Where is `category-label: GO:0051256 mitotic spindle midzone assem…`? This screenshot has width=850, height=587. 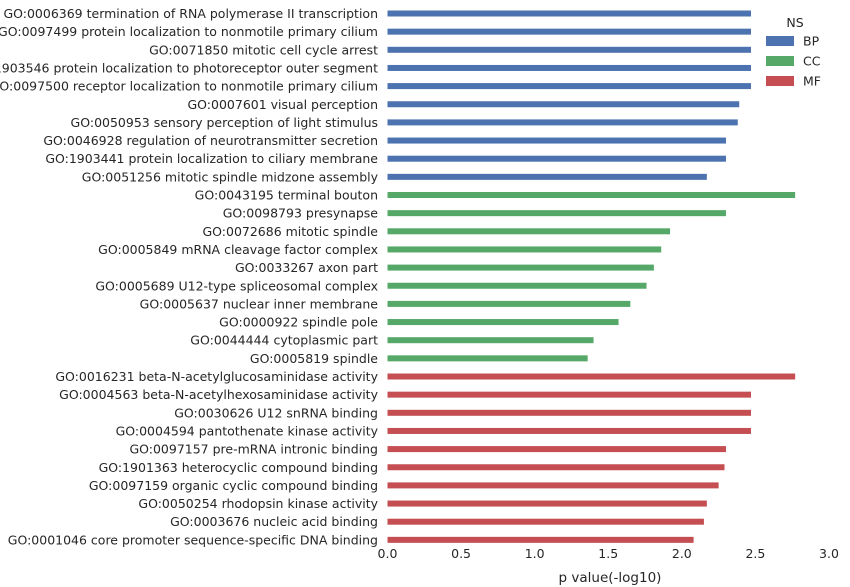 category-label: GO:0051256 mitotic spindle midzone assem… is located at coordinates (230, 176).